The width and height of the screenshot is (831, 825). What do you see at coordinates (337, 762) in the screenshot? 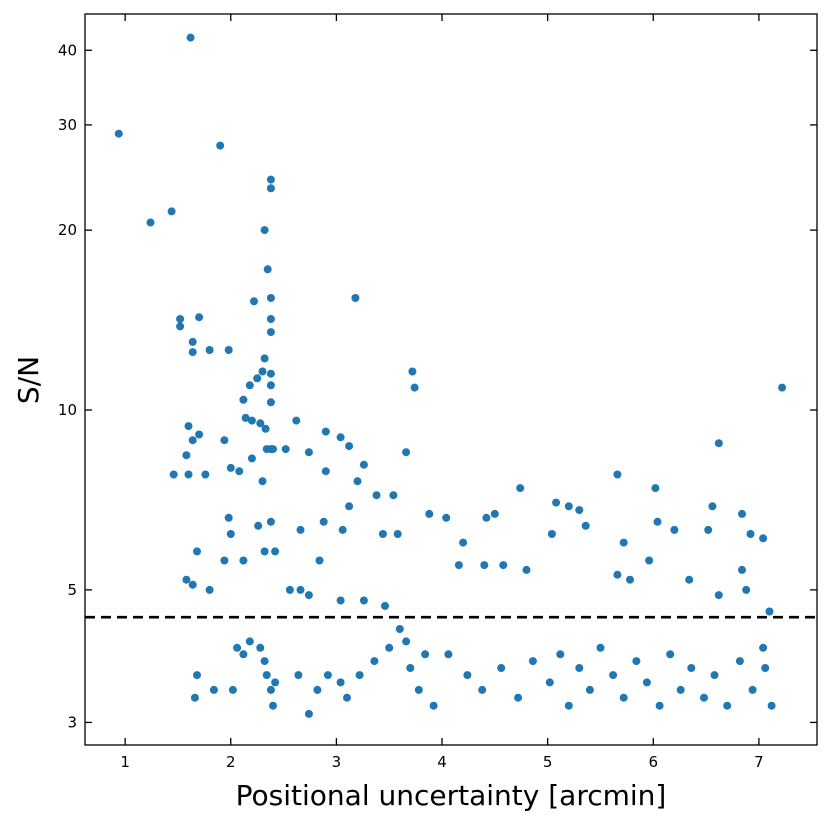
I see `x-tick-label: 3` at bounding box center [337, 762].